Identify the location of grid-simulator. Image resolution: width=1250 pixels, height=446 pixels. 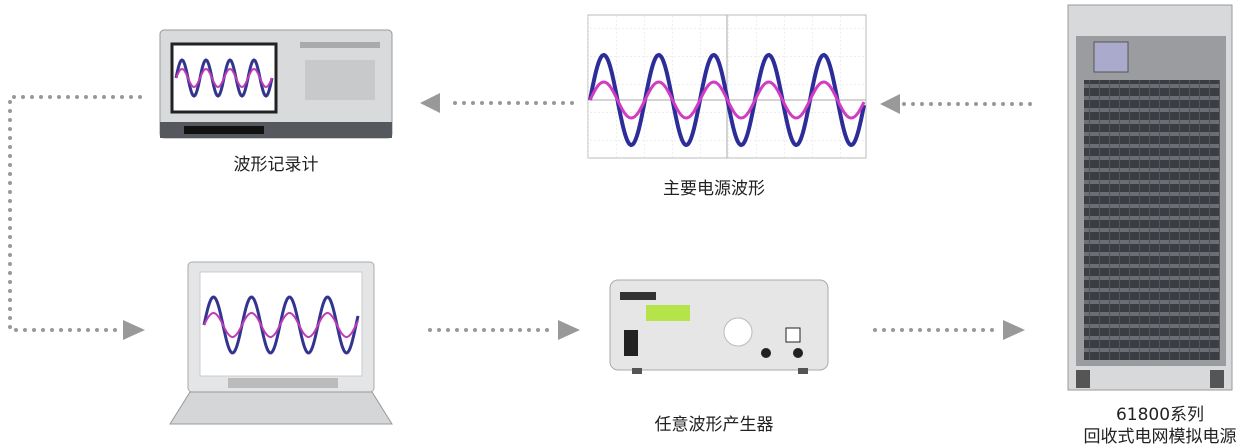
(1150, 197).